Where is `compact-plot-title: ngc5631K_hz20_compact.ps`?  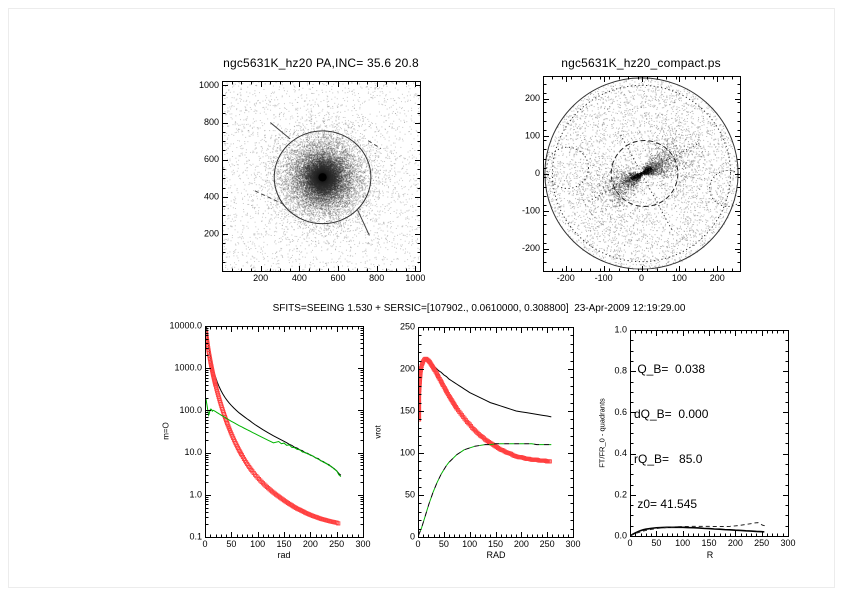
compact-plot-title: ngc5631K_hz20_compact.ps is located at coordinates (641, 63).